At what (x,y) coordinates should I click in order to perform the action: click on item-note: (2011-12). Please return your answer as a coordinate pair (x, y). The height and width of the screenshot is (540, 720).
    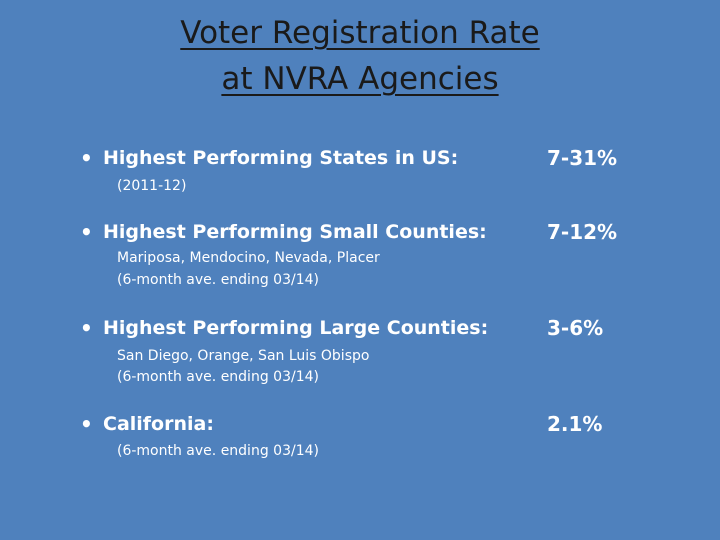
    Looking at the image, I should click on (152, 186).